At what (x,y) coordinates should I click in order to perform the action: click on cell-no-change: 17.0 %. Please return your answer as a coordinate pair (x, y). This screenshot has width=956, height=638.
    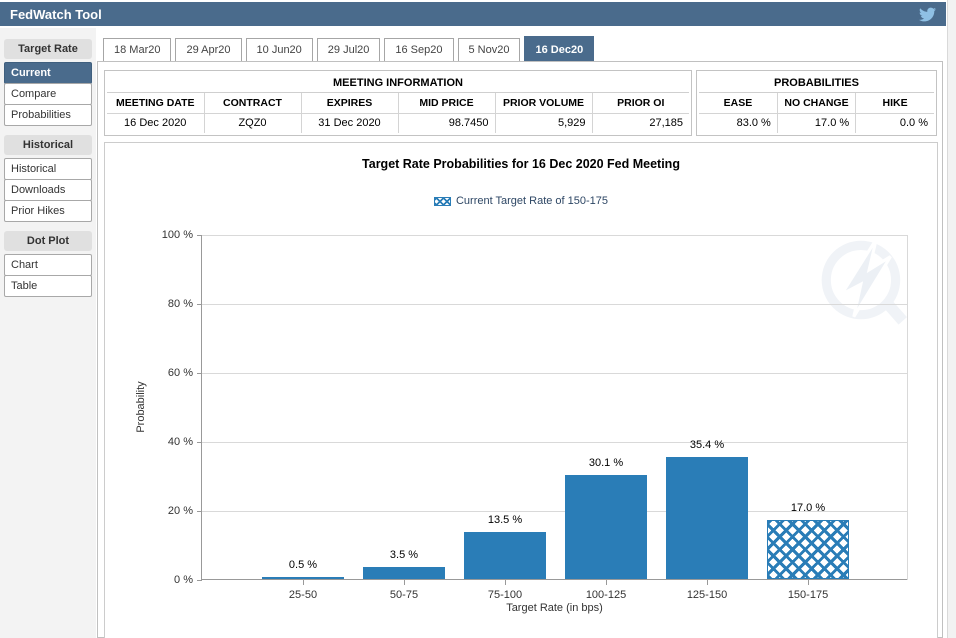
    Looking at the image, I should click on (816, 123).